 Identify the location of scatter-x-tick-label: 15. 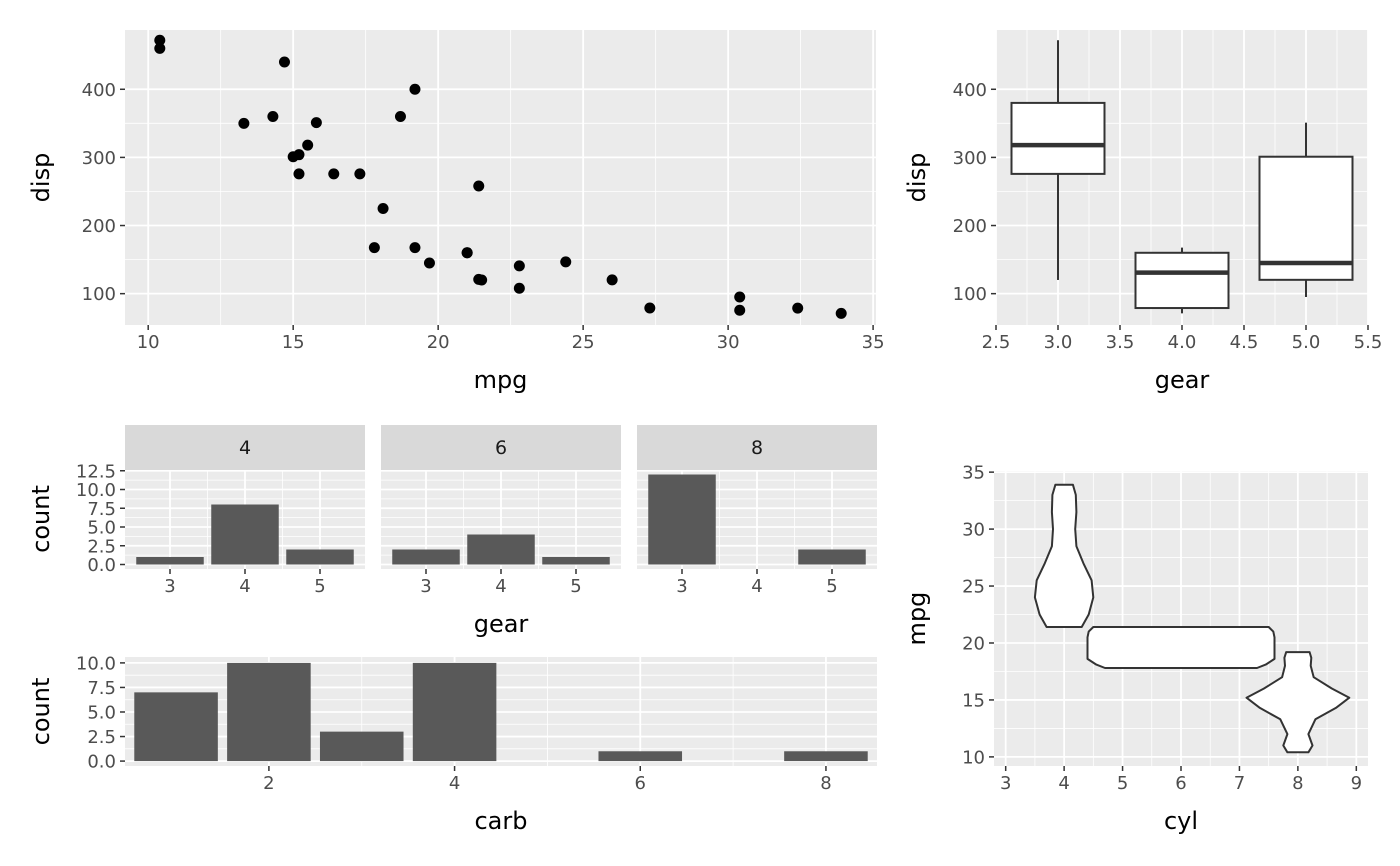
(293, 342).